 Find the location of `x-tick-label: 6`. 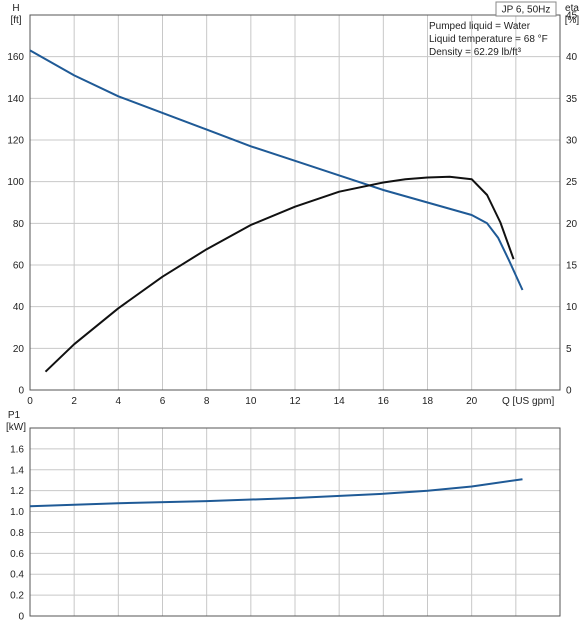

x-tick-label: 6 is located at coordinates (163, 401).